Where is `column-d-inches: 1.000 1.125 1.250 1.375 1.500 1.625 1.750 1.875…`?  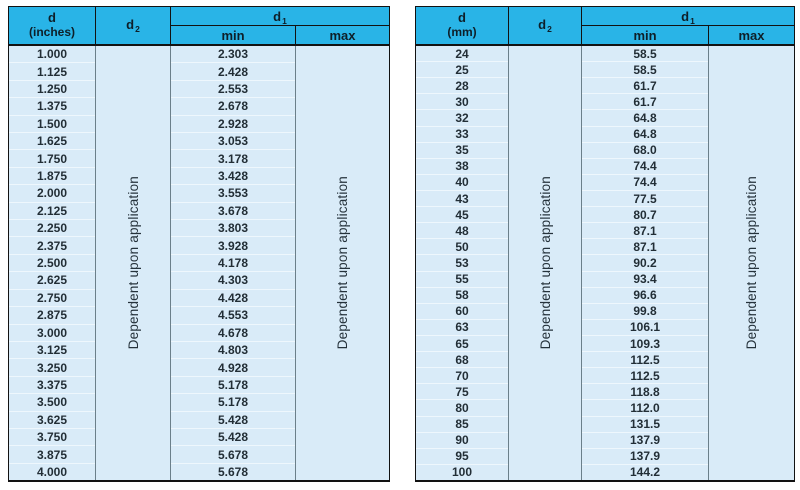 column-d-inches: 1.000 1.125 1.250 1.375 1.500 1.625 1.750 1.875… is located at coordinates (52, 263).